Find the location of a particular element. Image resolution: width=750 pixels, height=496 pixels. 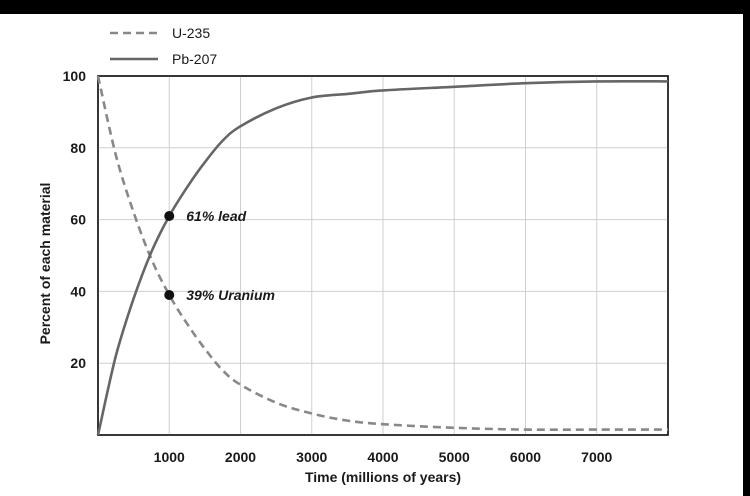

annotation-label-1: 39% Uranium is located at coordinates (230, 295).